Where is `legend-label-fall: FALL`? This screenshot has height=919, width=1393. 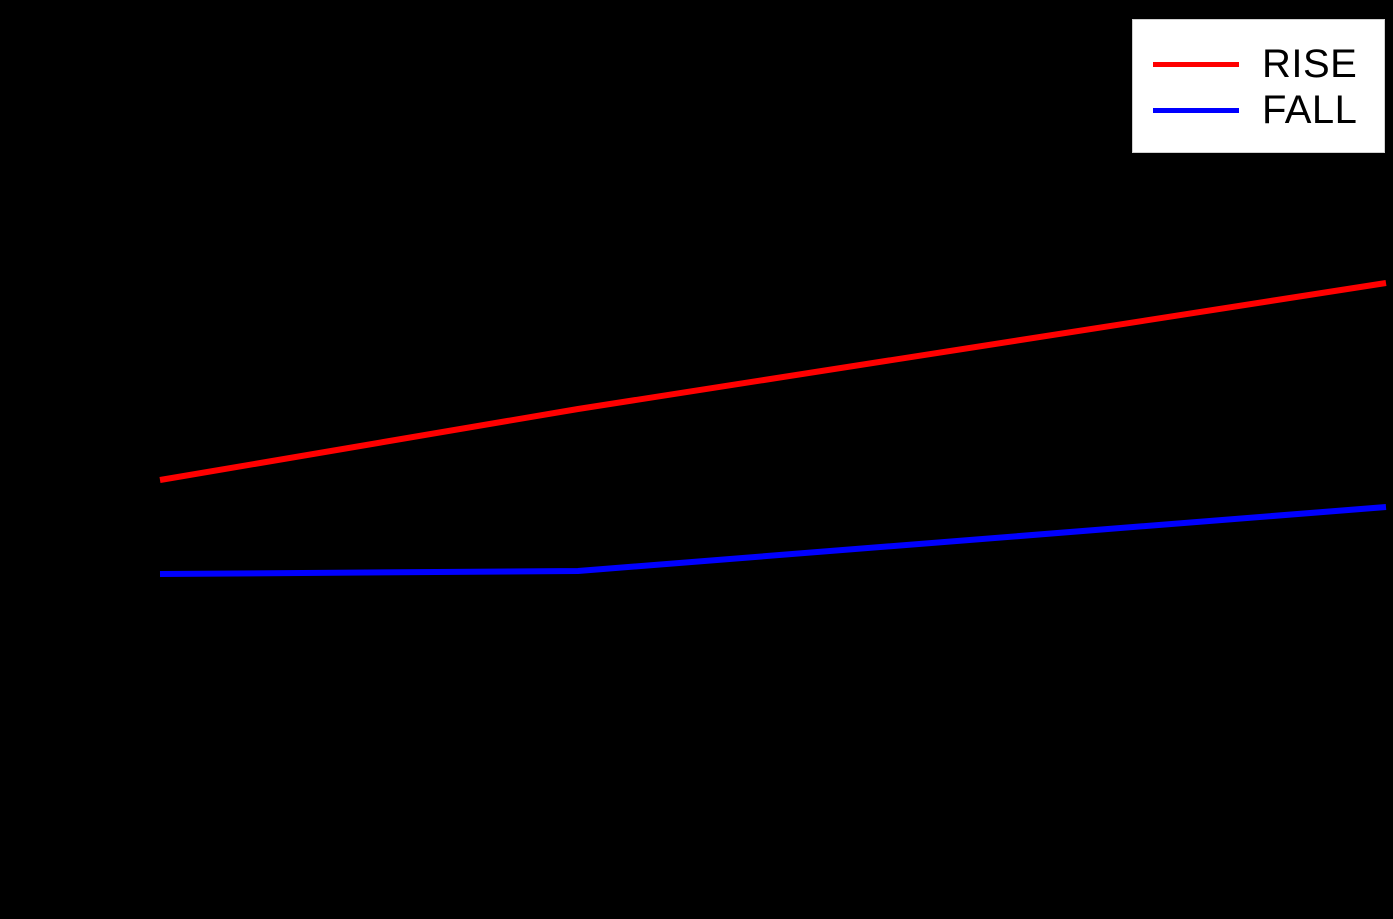
legend-label-fall: FALL is located at coordinates (1310, 110).